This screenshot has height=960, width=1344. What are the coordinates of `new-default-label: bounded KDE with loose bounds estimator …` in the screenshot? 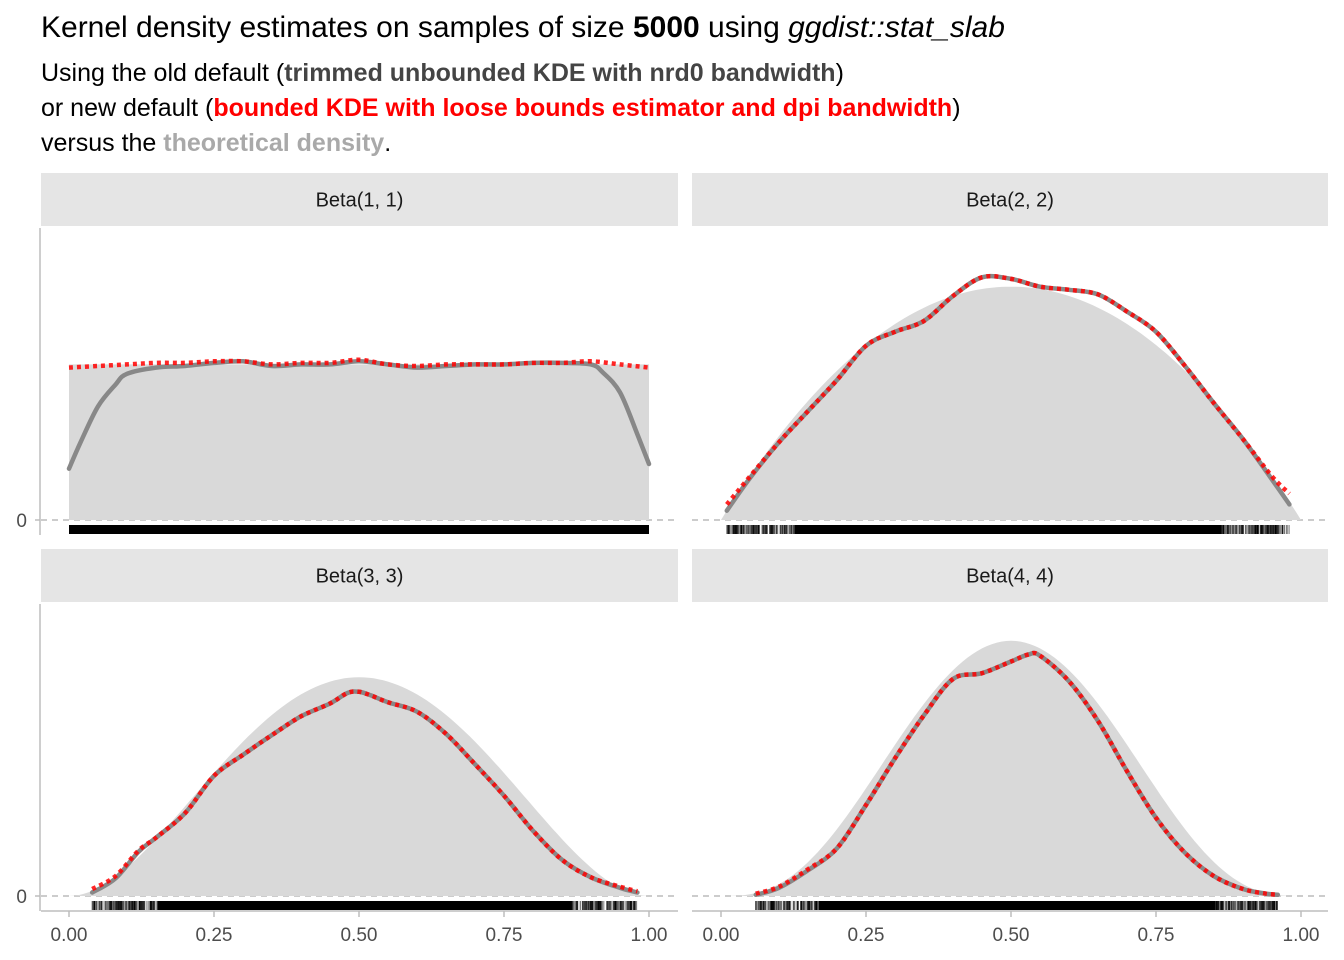 It's located at (583, 108).